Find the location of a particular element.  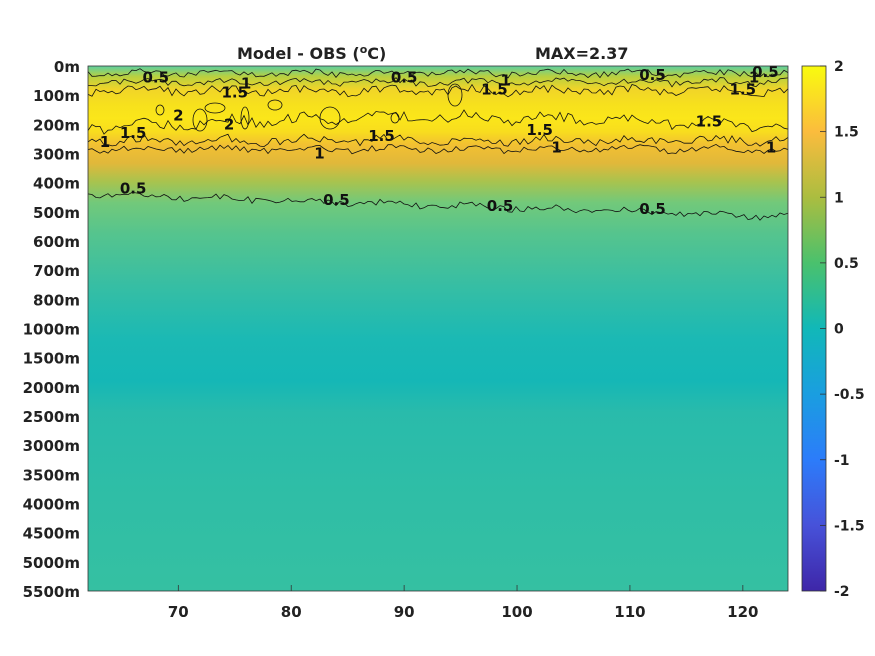

y-tick-label: 1500m is located at coordinates (51, 359).